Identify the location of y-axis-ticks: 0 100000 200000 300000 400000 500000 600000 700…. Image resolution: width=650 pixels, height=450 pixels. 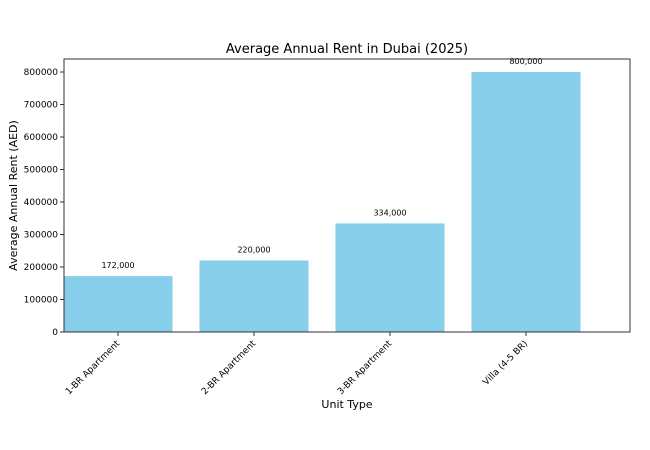
(44, 203).